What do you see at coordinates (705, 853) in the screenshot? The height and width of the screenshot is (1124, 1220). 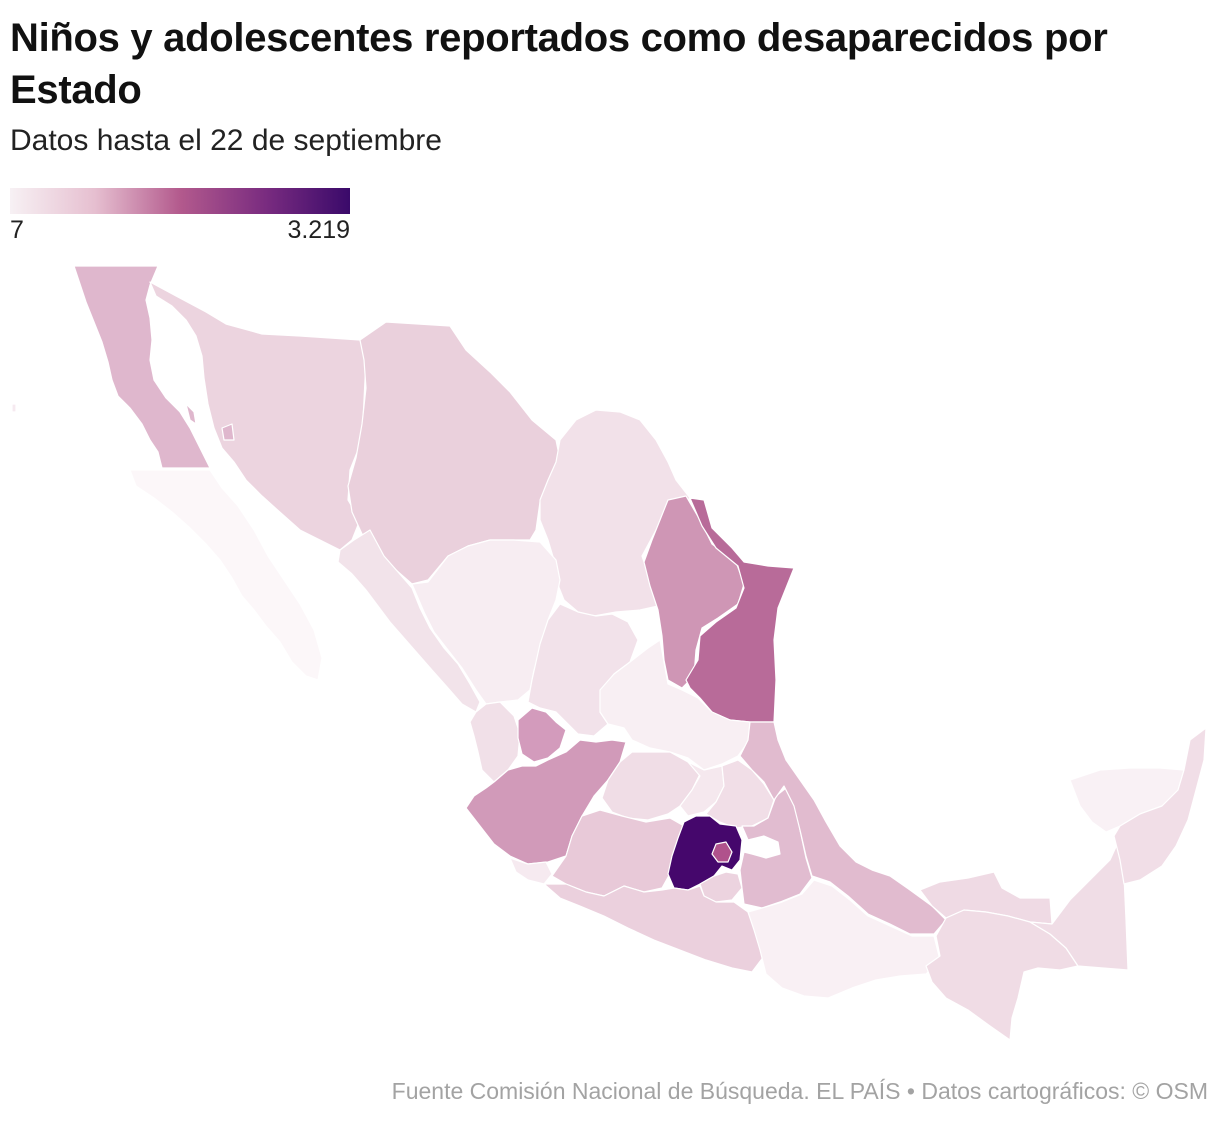 I see `state-estado-de-mexico` at bounding box center [705, 853].